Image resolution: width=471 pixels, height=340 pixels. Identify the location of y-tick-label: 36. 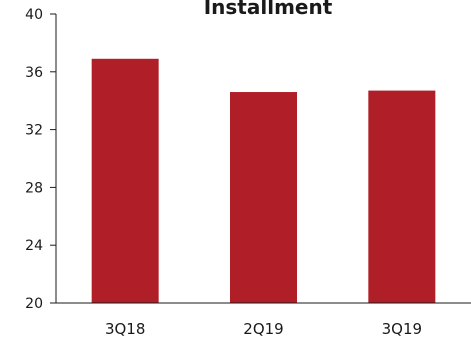
(34, 73).